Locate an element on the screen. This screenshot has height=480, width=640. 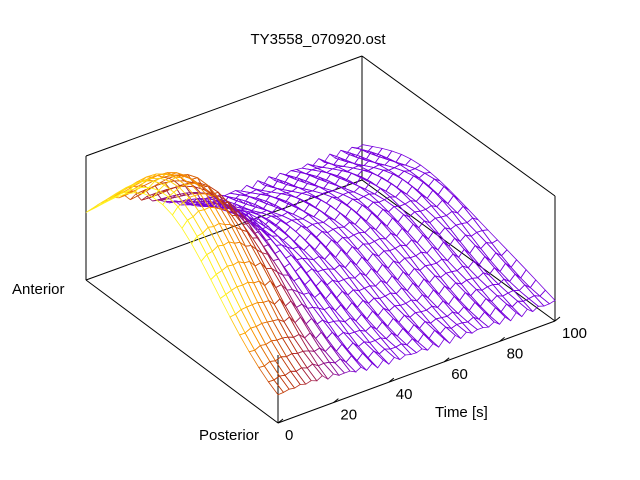
box-base-back-right is located at coordinates (458, 250).